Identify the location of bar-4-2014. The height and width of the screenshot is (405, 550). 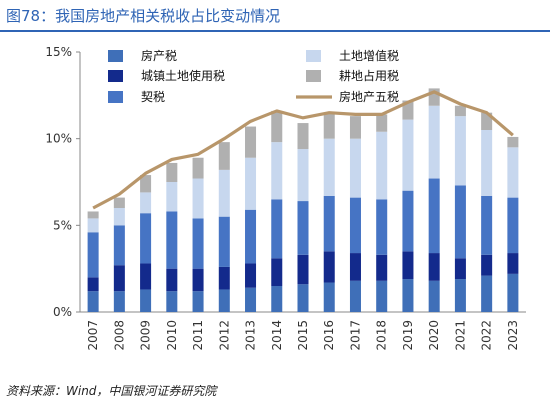
(277, 126).